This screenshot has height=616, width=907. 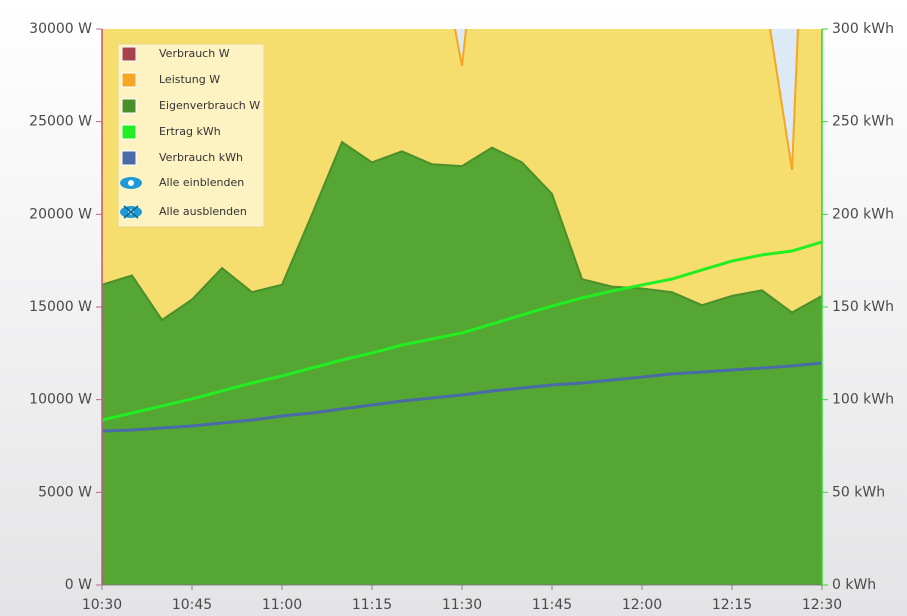 I want to click on y2-tick-label: 150 kWh, so click(x=863, y=307).